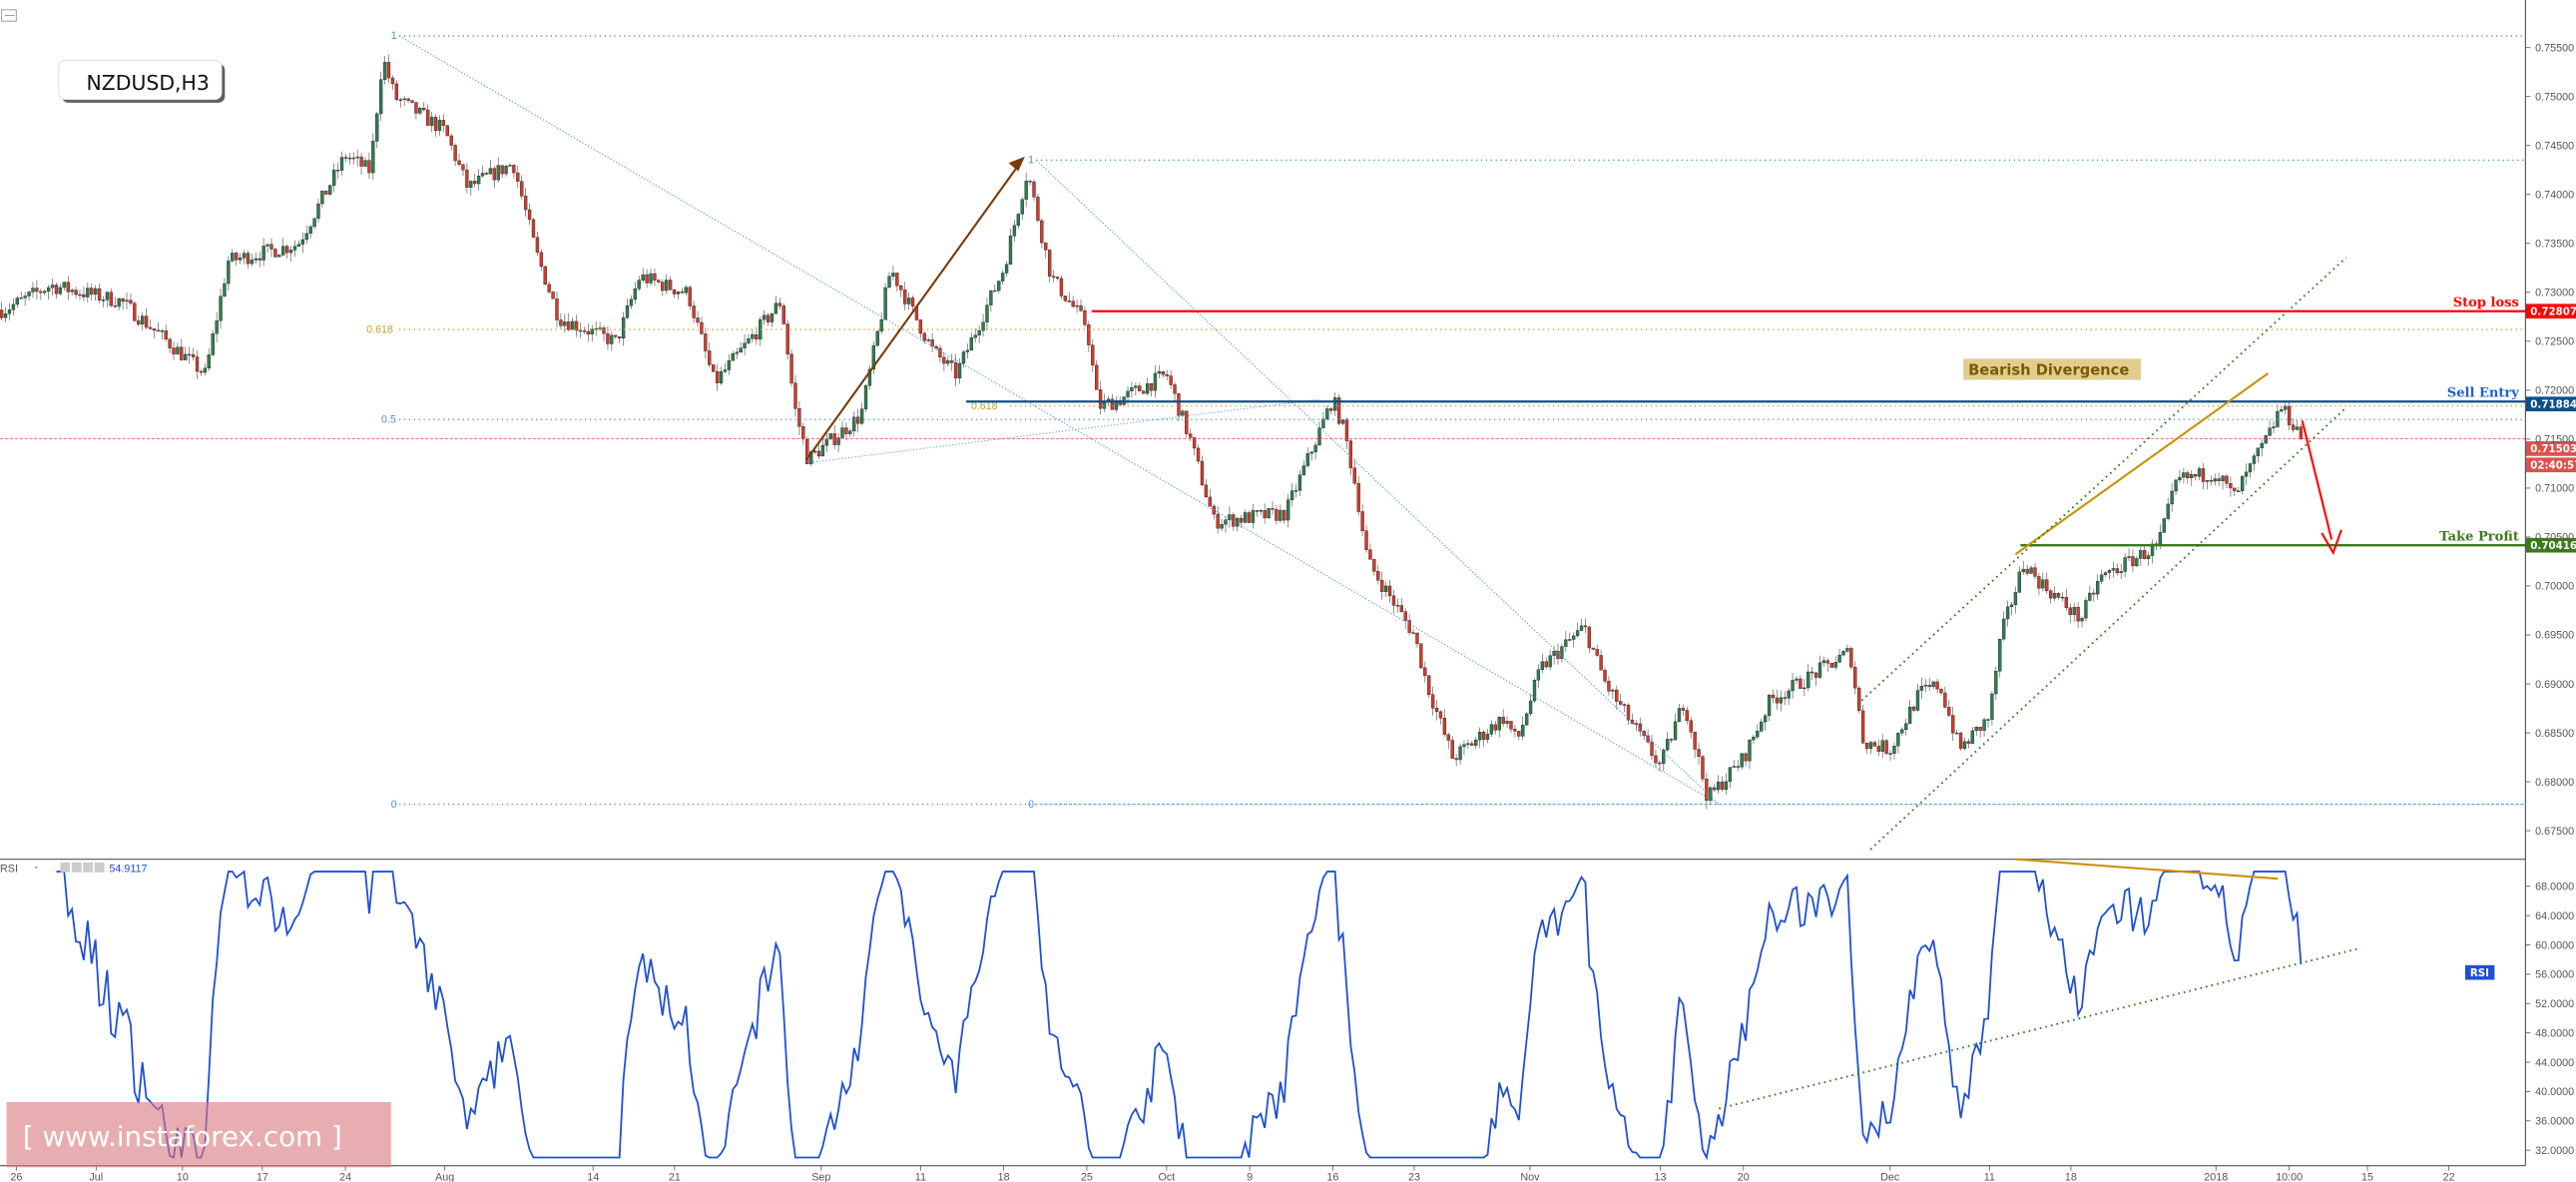  I want to click on bearish-divergence-label: Bearish Divergence, so click(2048, 370).